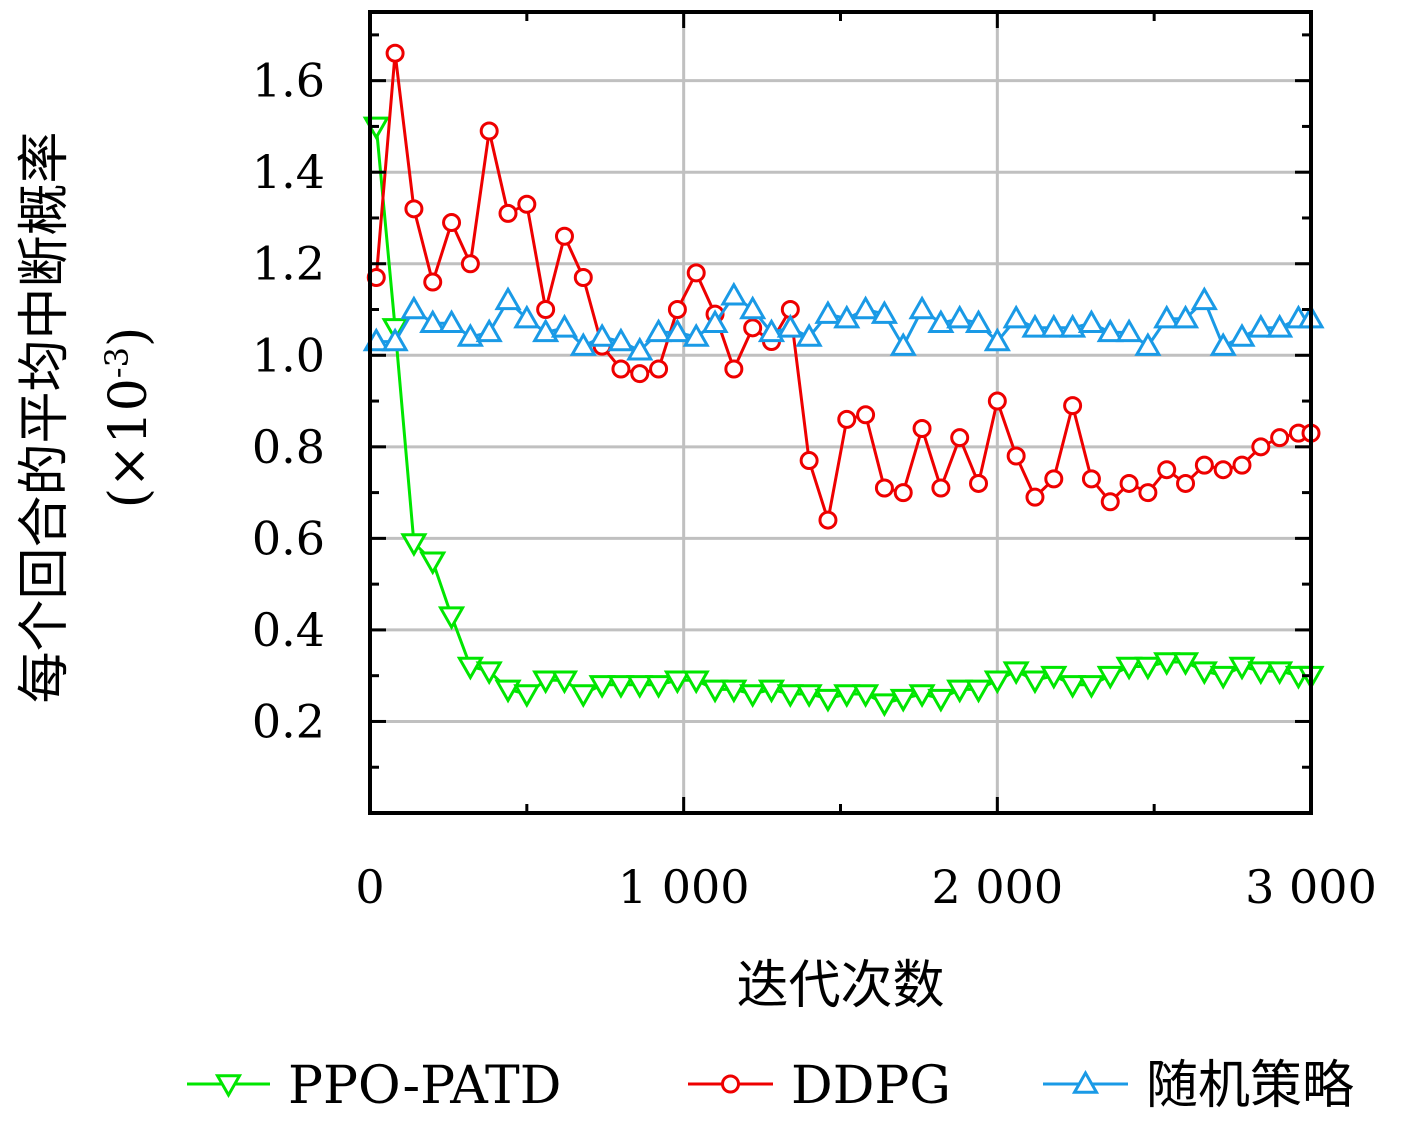 The width and height of the screenshot is (1417, 1129). Describe the element at coordinates (288, 538) in the screenshot. I see `y-tick-label: 0.6` at that location.